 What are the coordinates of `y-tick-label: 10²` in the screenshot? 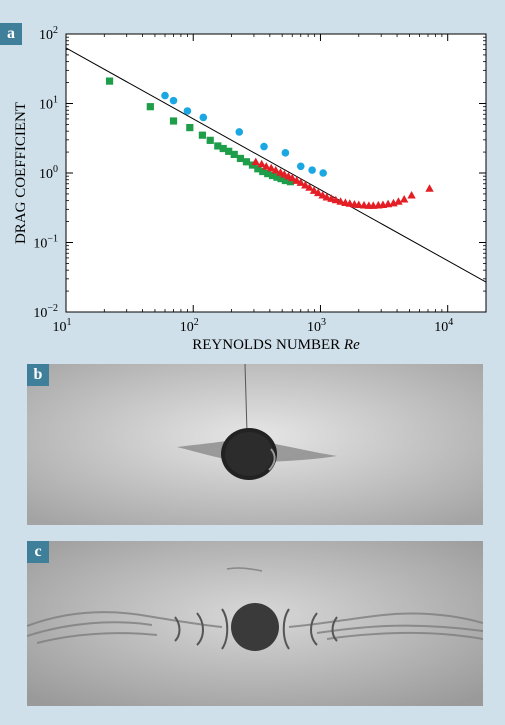 It's located at (48, 34).